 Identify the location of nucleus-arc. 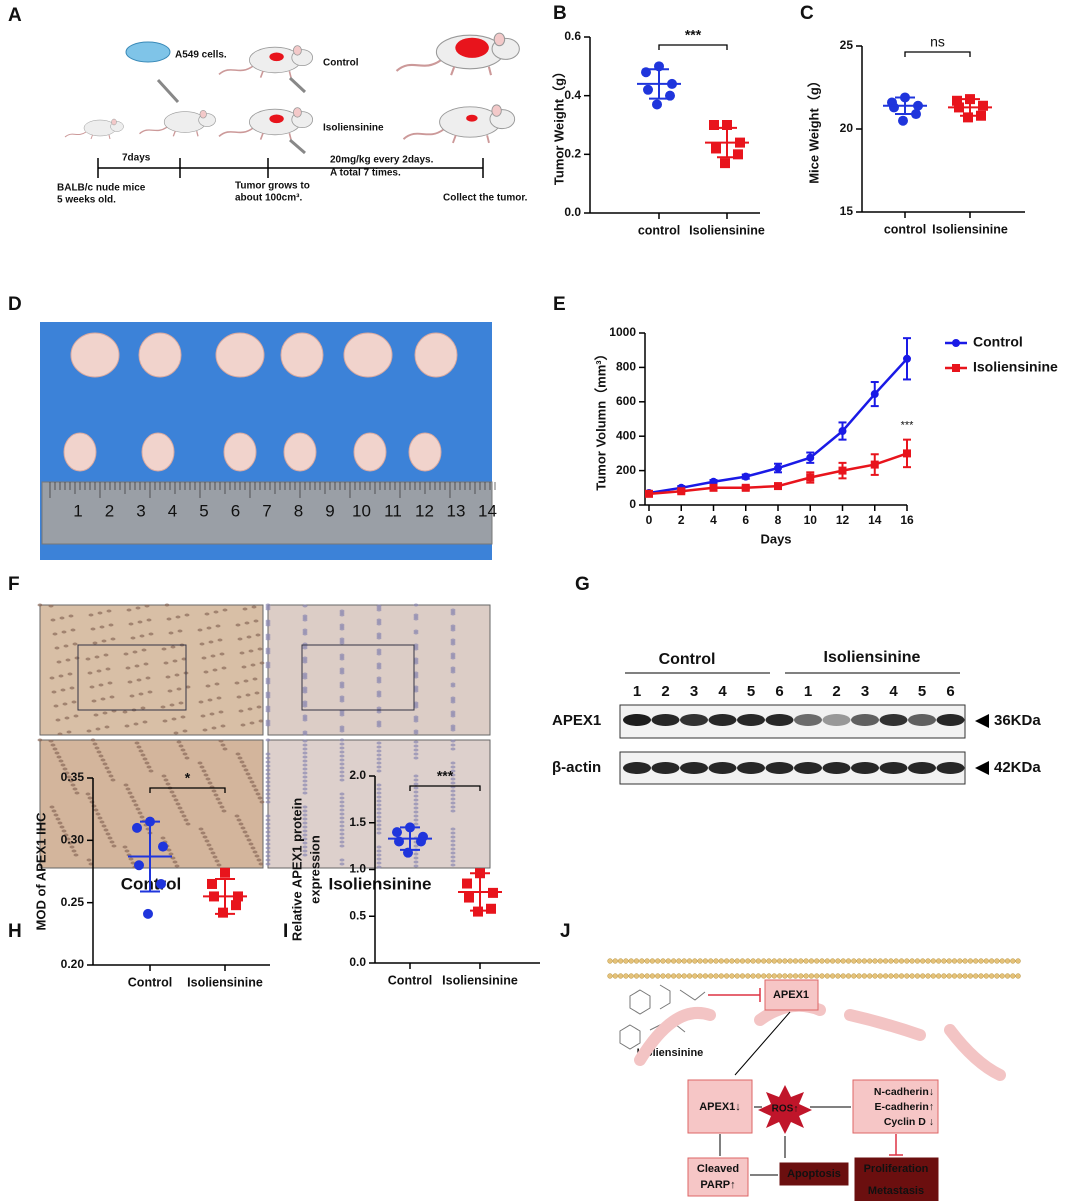
(975, 1052).